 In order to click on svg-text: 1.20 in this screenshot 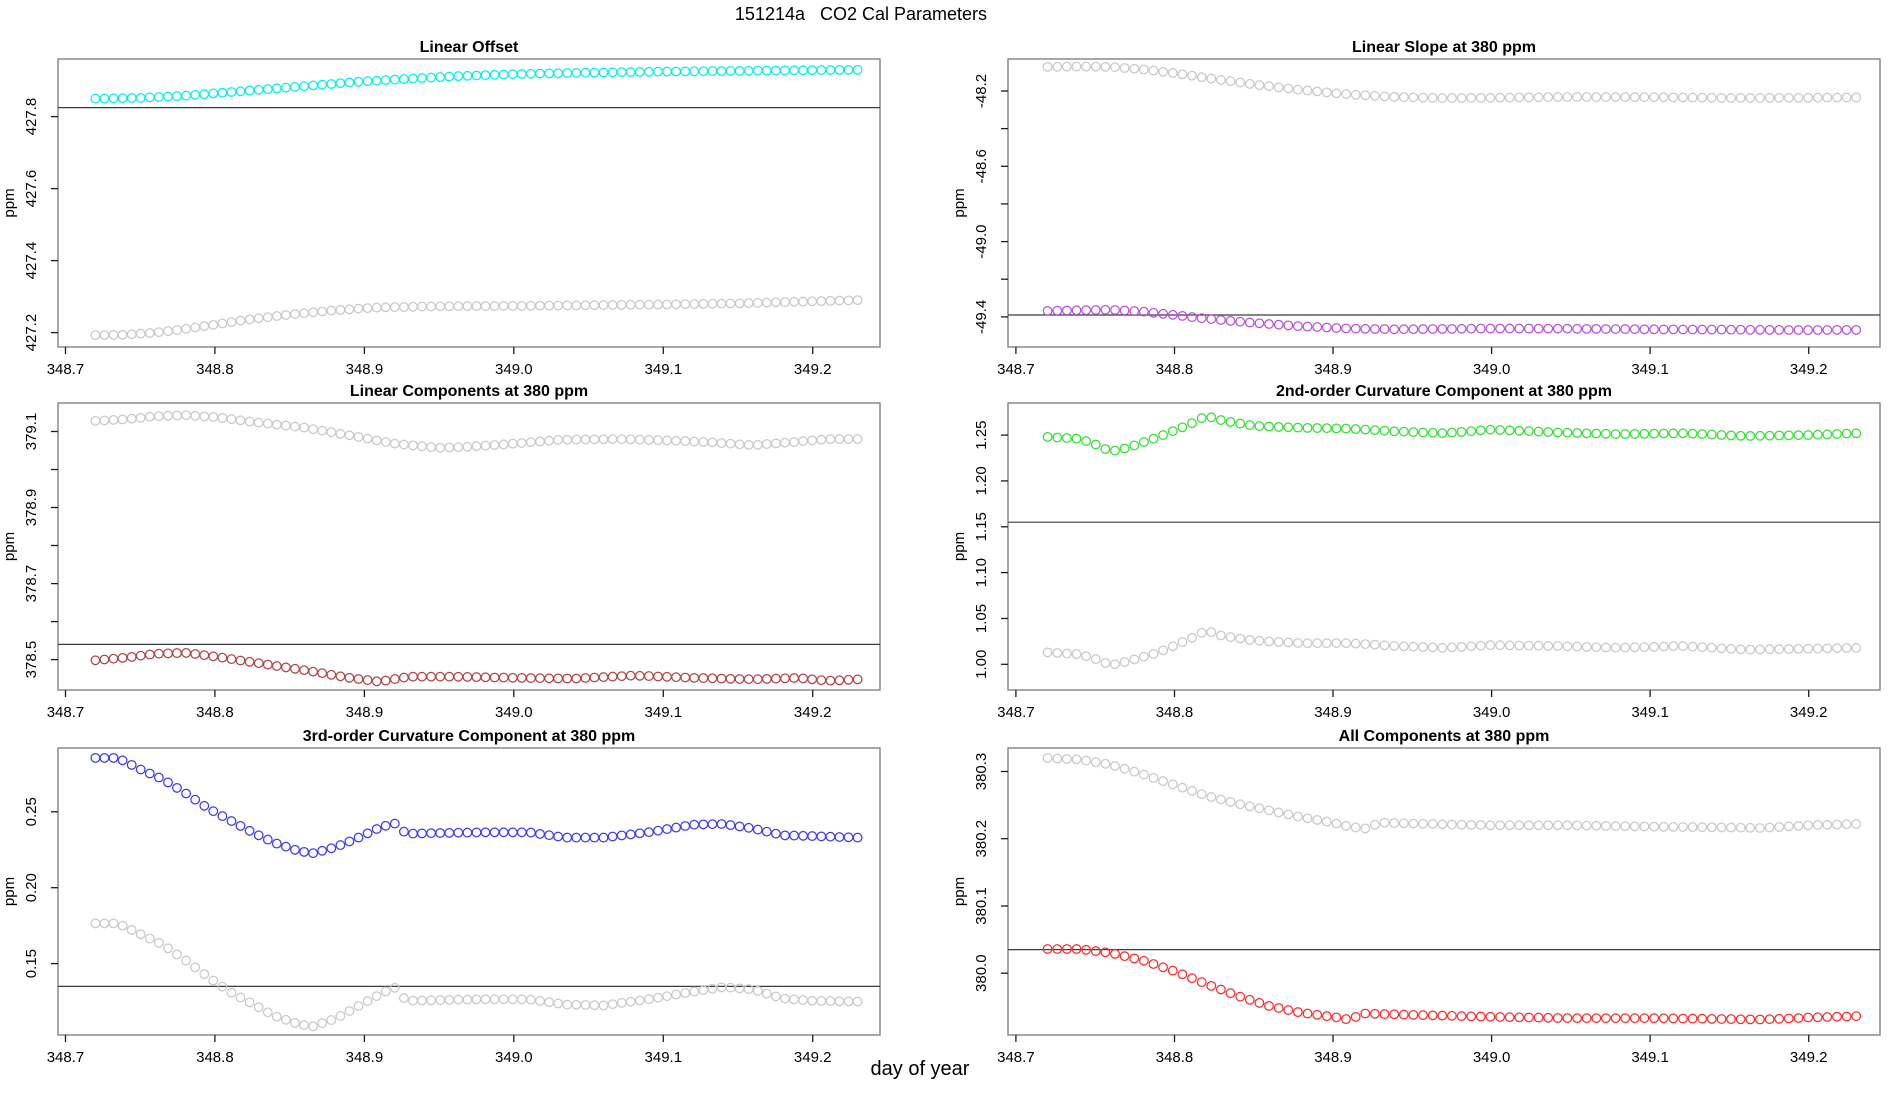, I will do `click(981, 480)`.